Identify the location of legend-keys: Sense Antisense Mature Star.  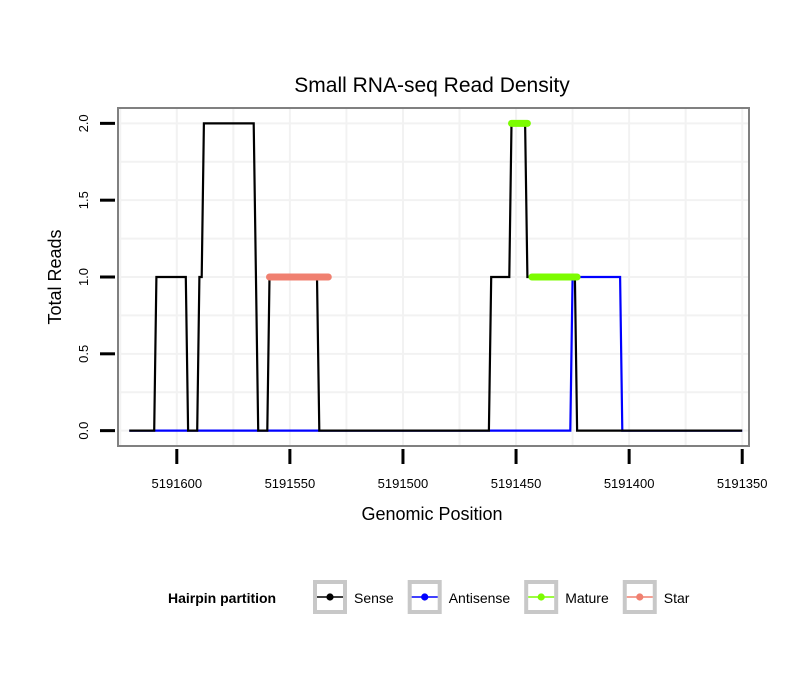
(501, 597).